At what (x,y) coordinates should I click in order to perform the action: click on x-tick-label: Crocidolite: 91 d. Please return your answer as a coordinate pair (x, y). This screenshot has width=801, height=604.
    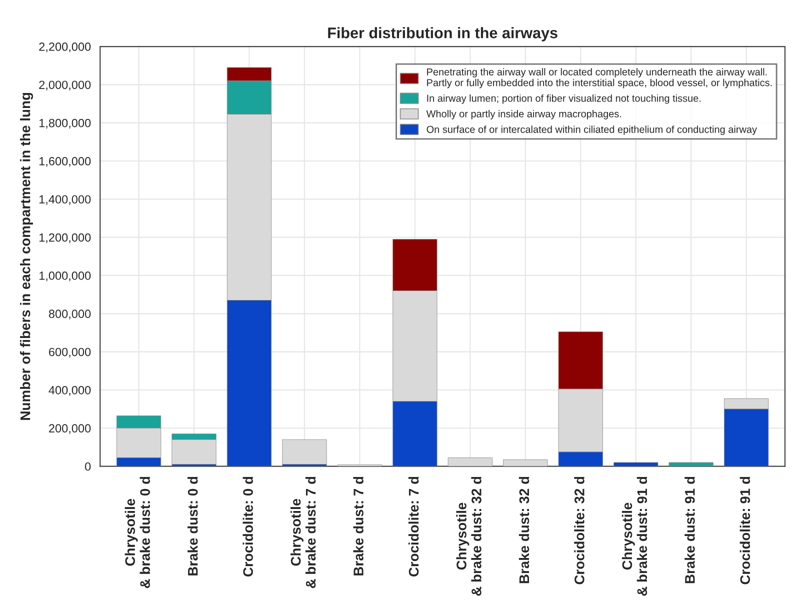
    Looking at the image, I should click on (745, 530).